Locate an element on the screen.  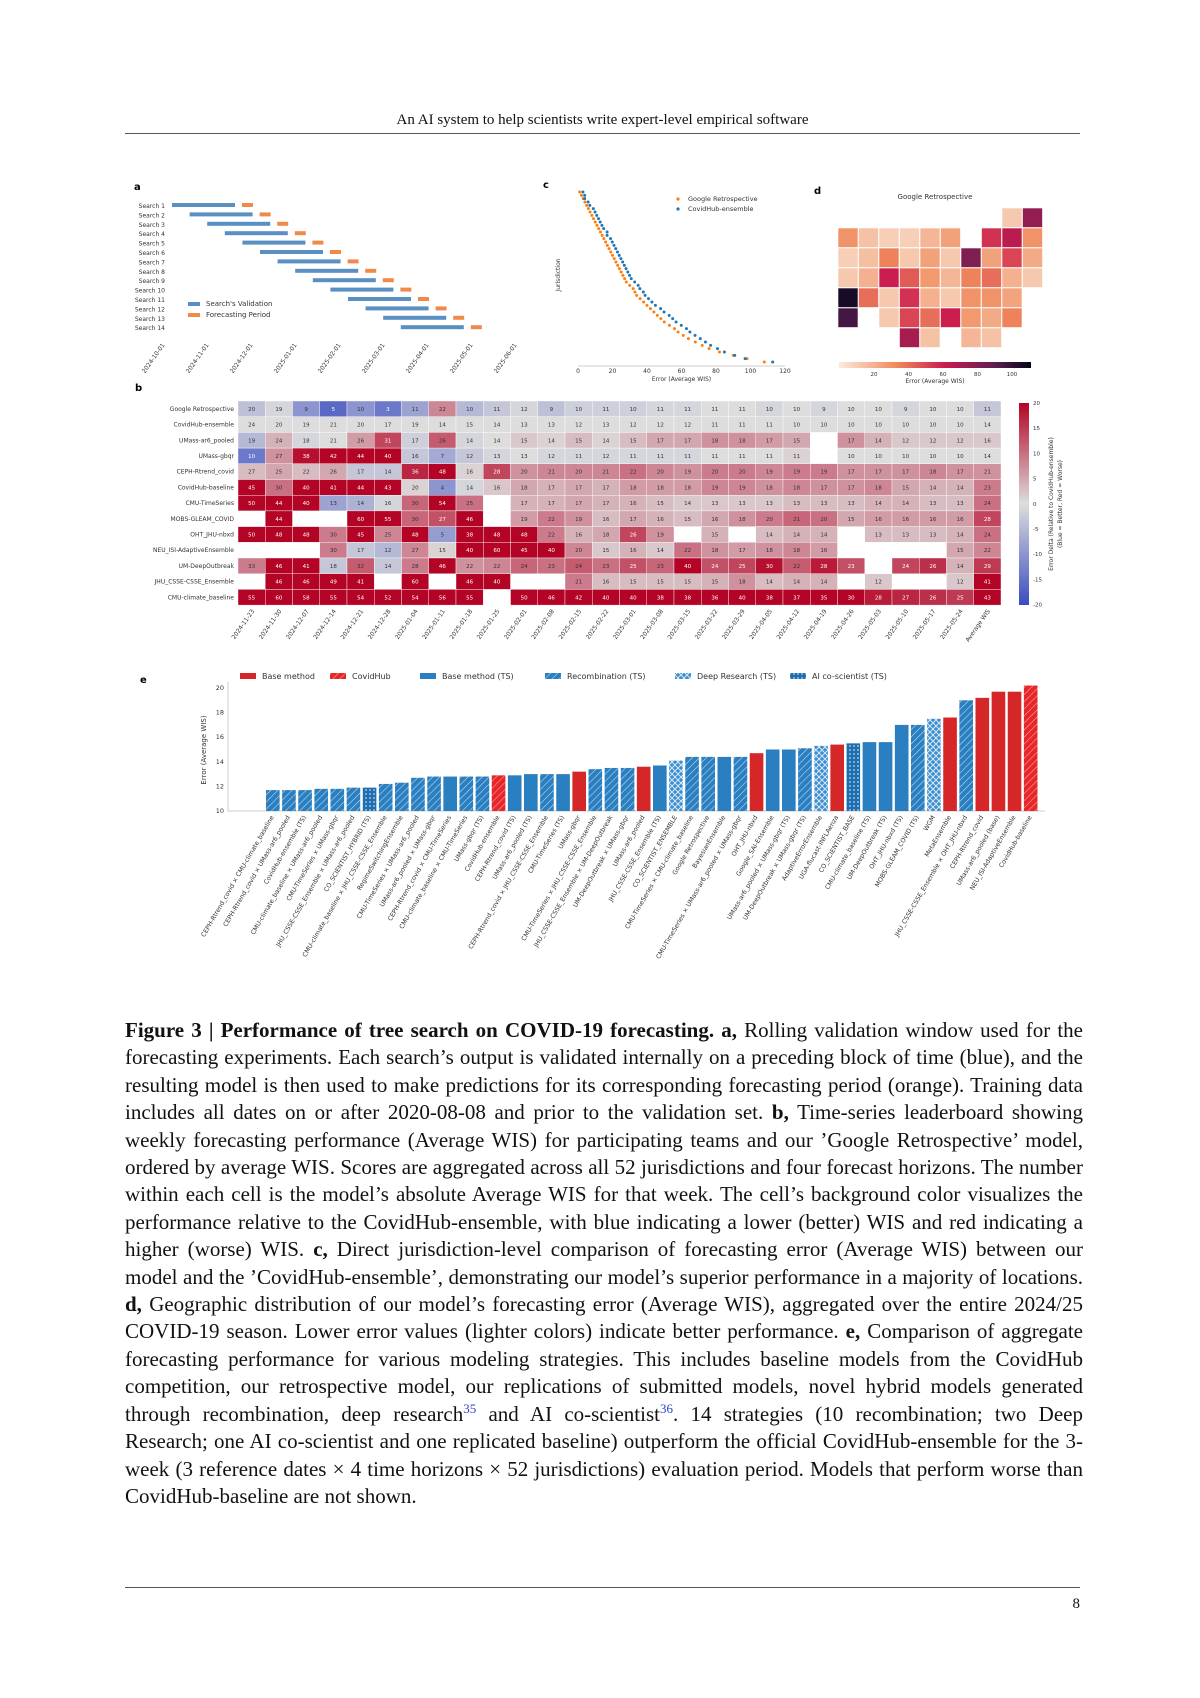
heatmap-cell-value: 42 is located at coordinates (578, 598).